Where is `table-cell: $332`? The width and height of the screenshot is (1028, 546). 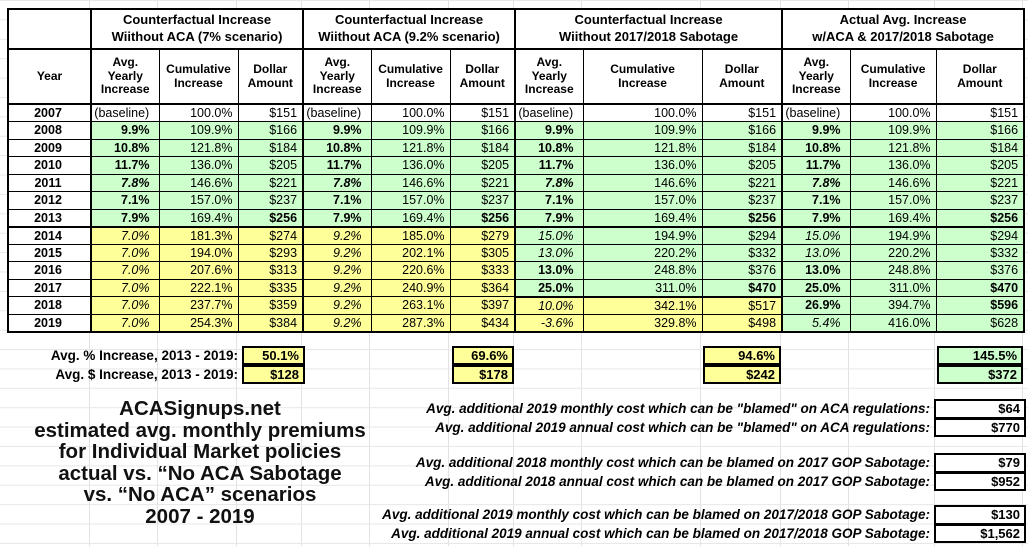
table-cell: $332 is located at coordinates (980, 252).